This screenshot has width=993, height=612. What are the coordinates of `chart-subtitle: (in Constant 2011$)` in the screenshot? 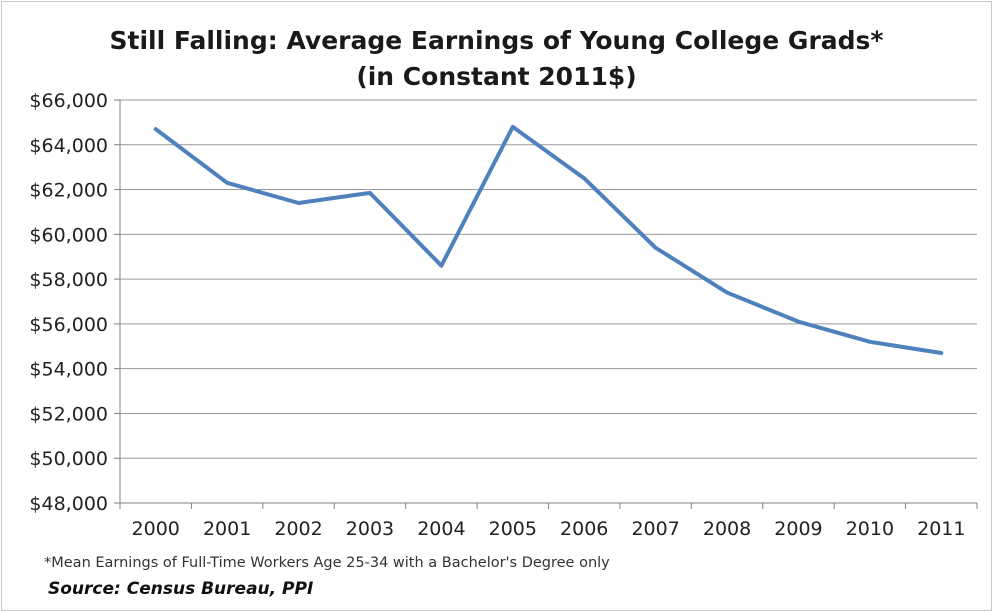 It's located at (496, 76).